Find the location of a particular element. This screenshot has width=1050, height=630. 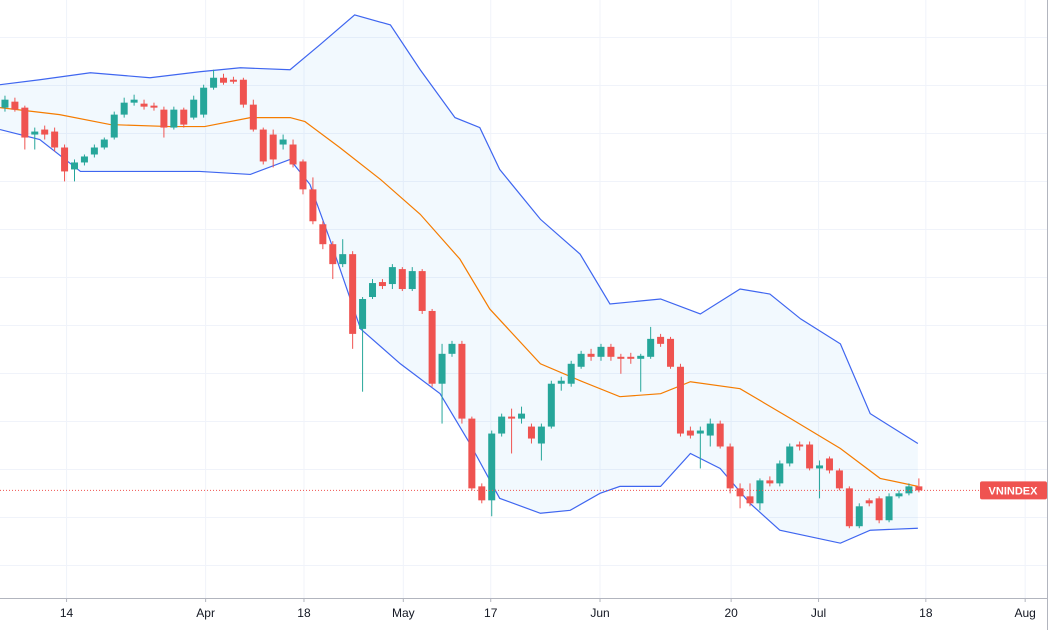

x-tick-label: May is located at coordinates (403, 613).